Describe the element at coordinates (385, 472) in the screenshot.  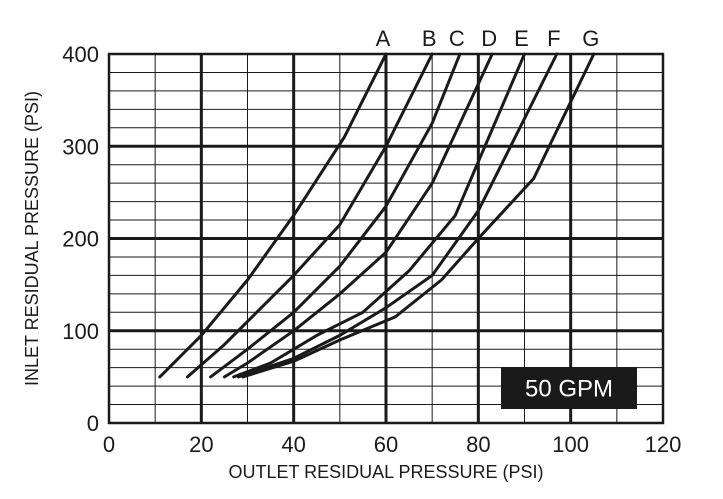
I see `x-axis-title: OUTLET RESIDUAL PRESSURE (PSI)` at that location.